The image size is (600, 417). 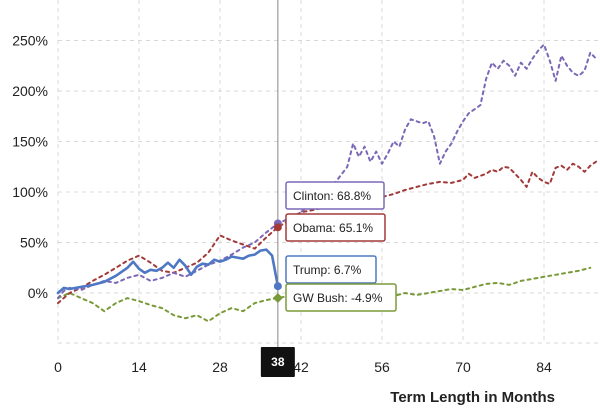 What do you see at coordinates (277, 188) in the screenshot?
I see `crosshair: 38` at bounding box center [277, 188].